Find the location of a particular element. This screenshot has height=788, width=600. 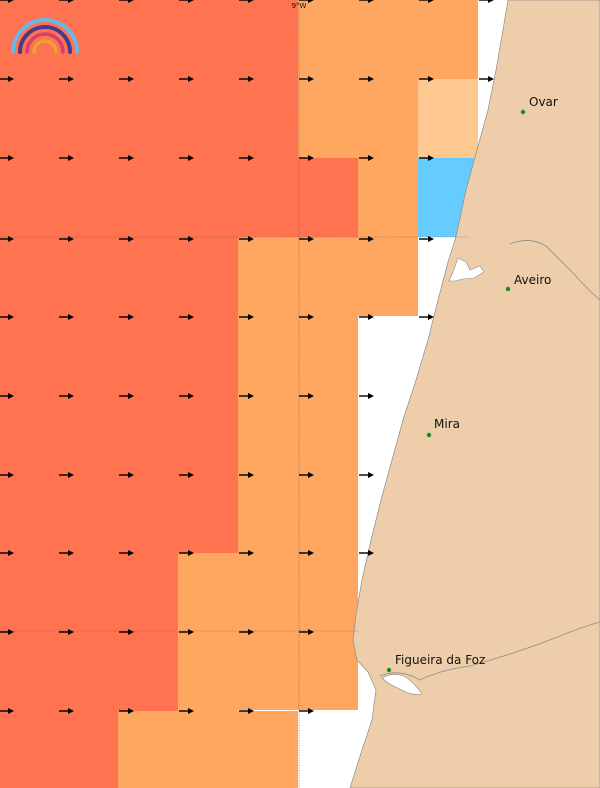

city-label: Mira is located at coordinates (447, 424).